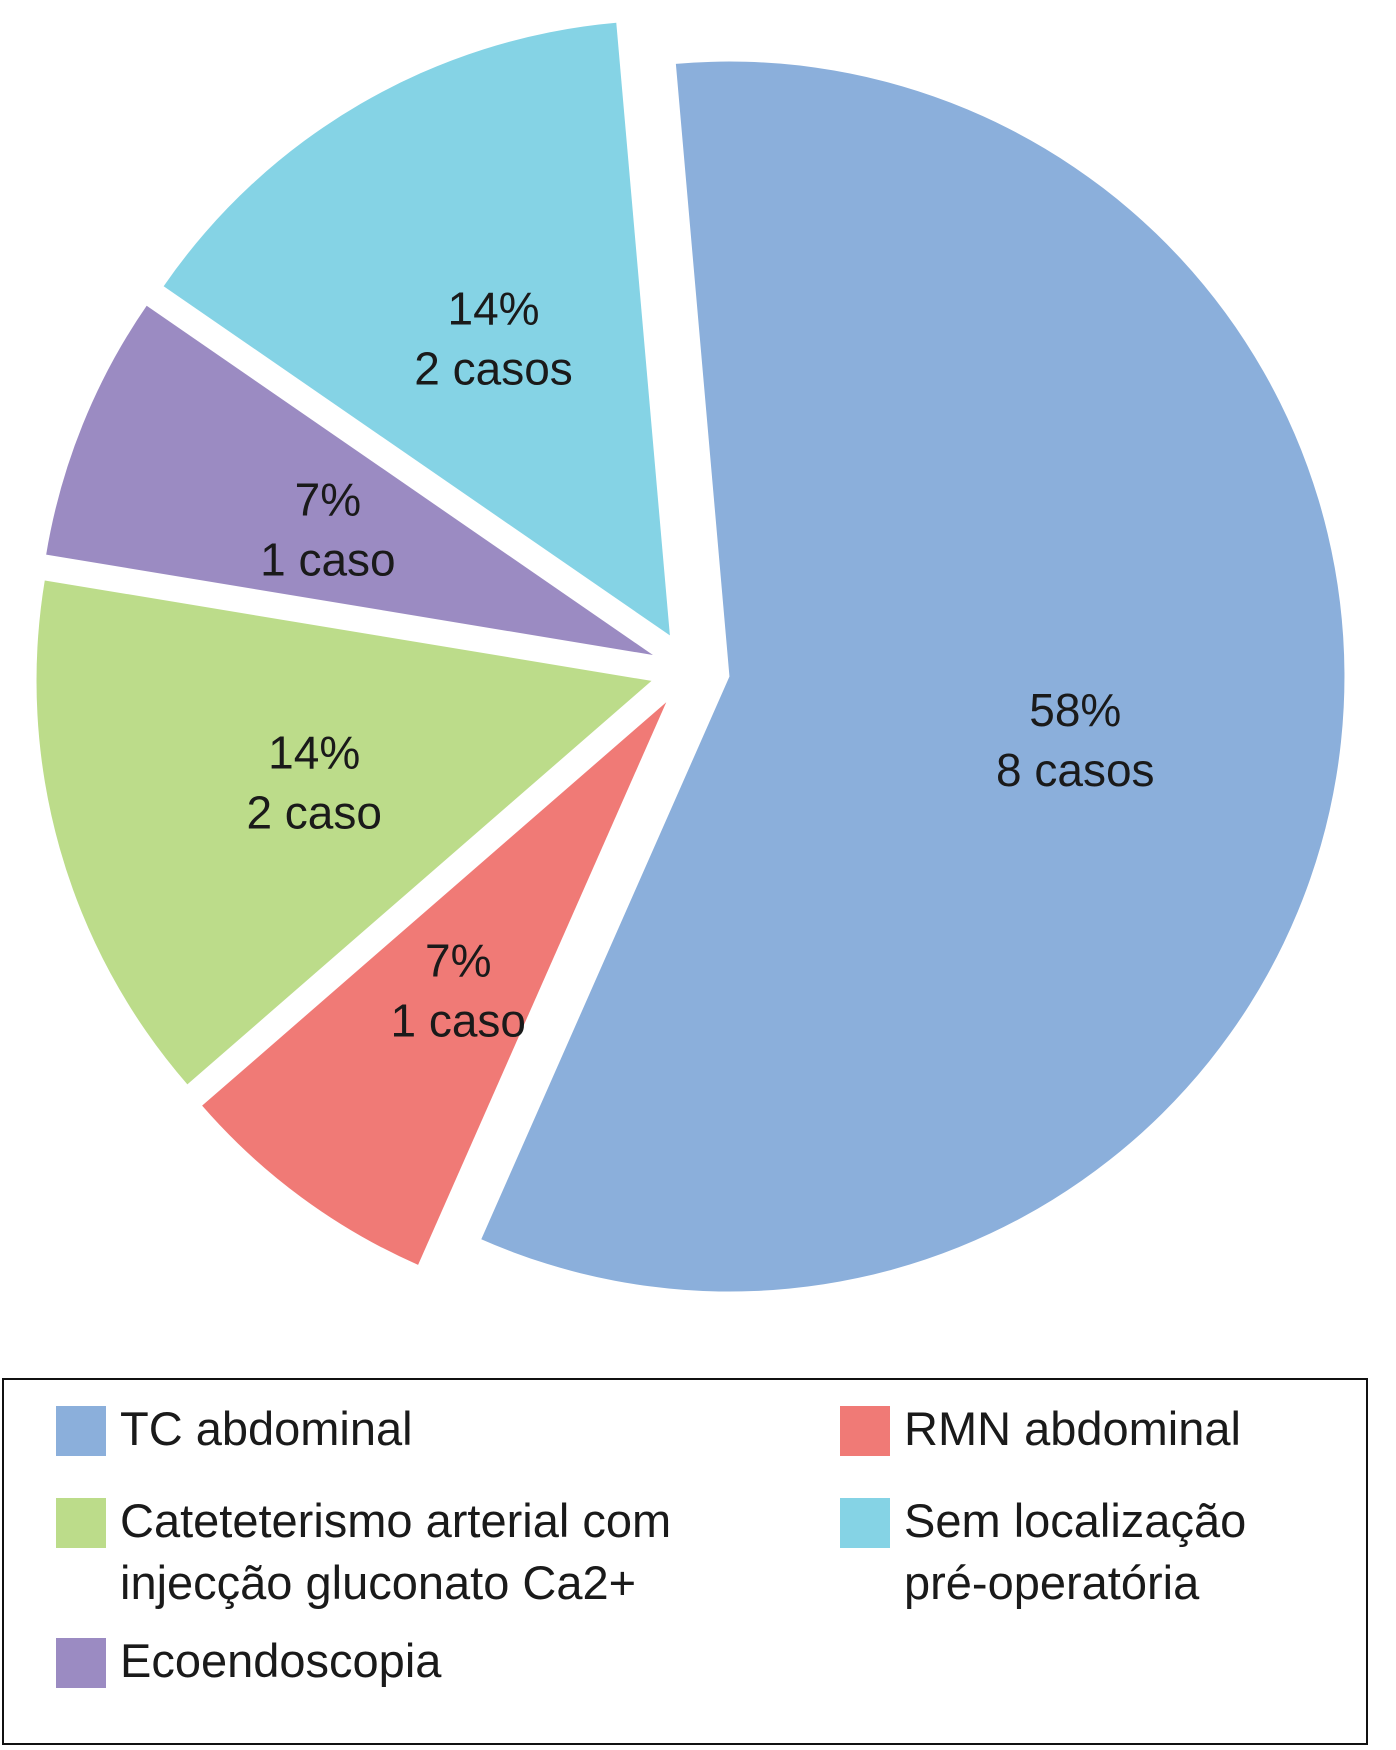 This screenshot has height=1750, width=1396. What do you see at coordinates (81, 1663) in the screenshot?
I see `legend-swatch-ecoendoscopia` at bounding box center [81, 1663].